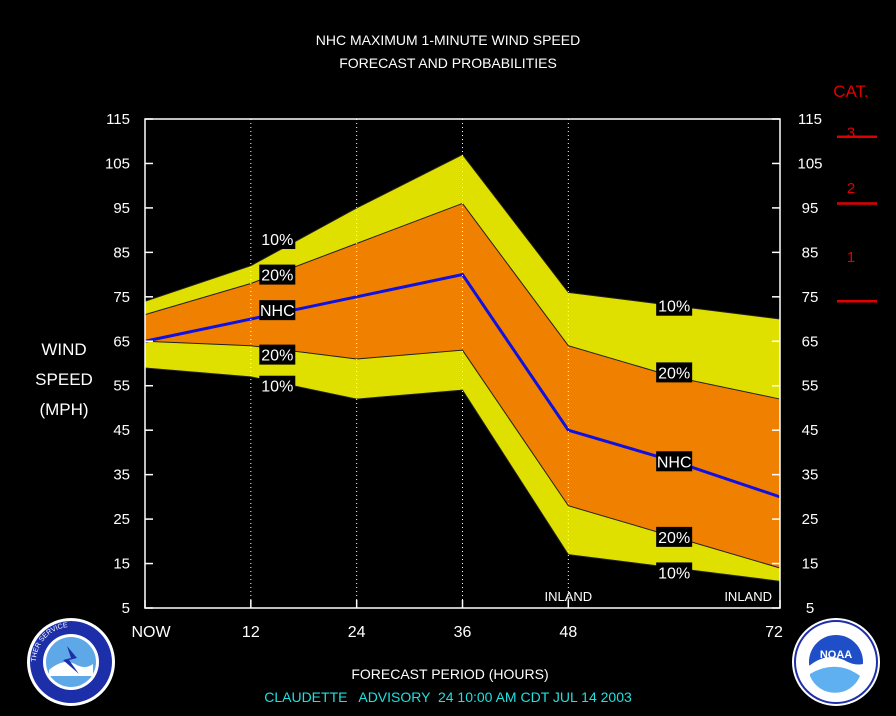 The image size is (896, 716). What do you see at coordinates (810, 608) in the screenshot?
I see `y-tick-label-right-5: 5` at bounding box center [810, 608].